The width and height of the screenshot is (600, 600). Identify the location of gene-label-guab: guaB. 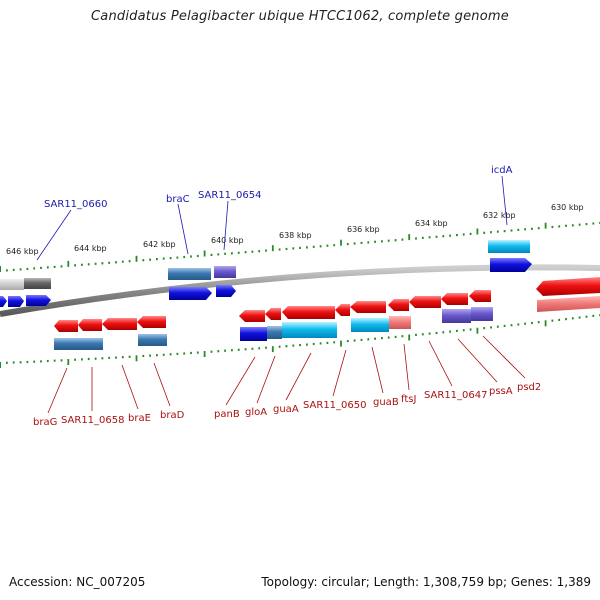
(386, 402).